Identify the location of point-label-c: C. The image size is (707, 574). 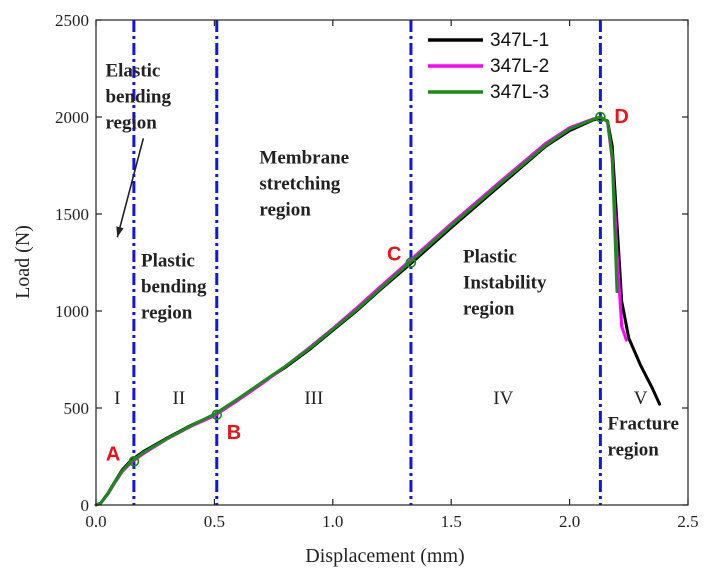
(394, 255).